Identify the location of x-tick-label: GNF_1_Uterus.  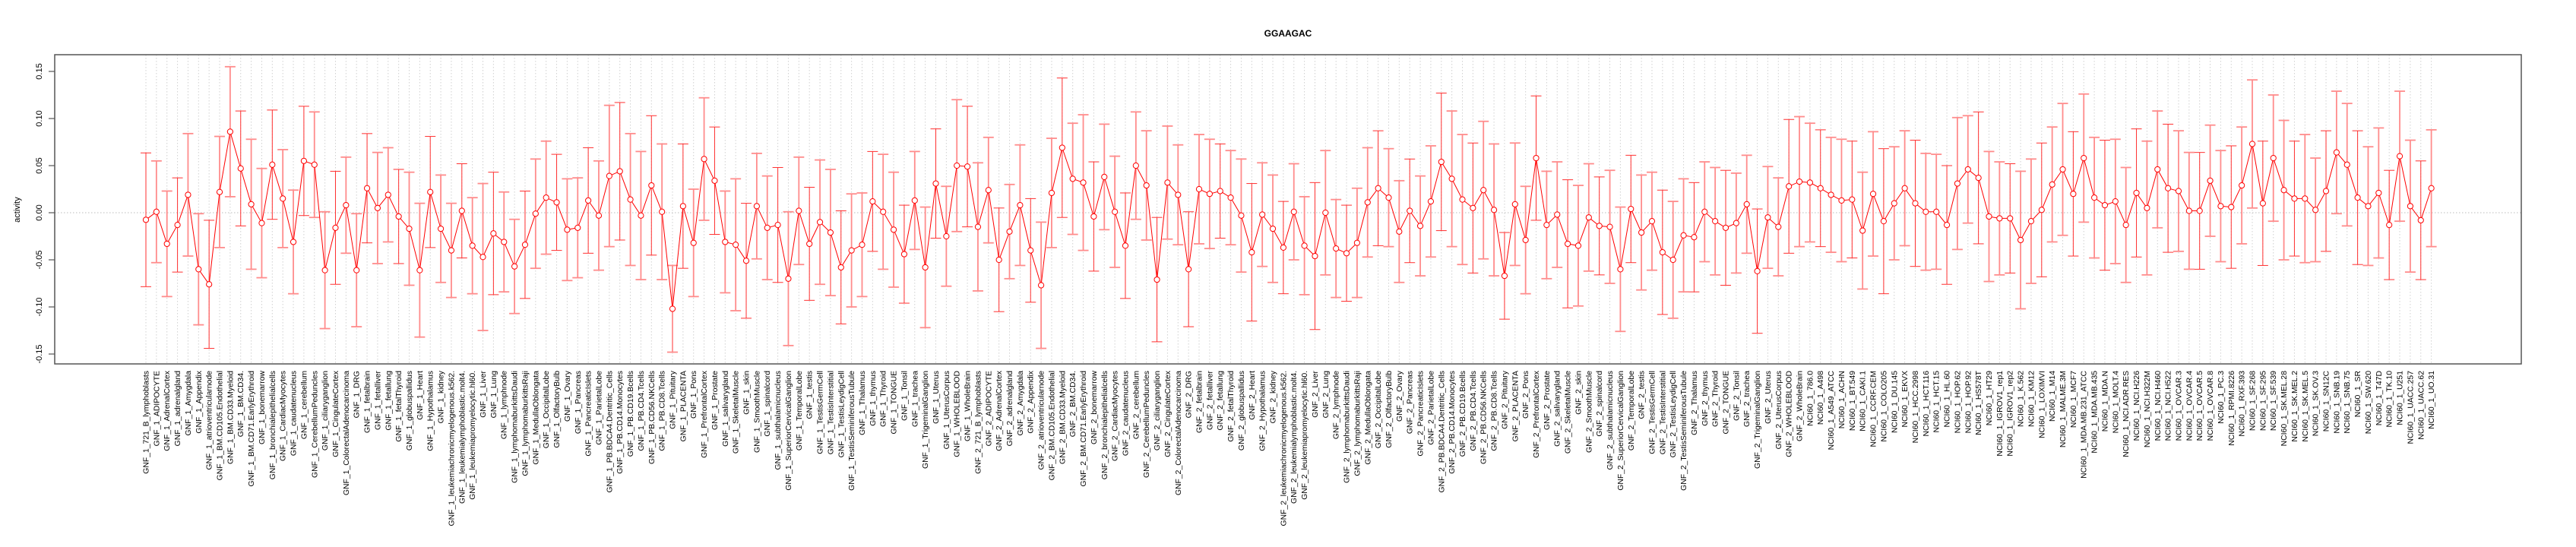
(936, 397).